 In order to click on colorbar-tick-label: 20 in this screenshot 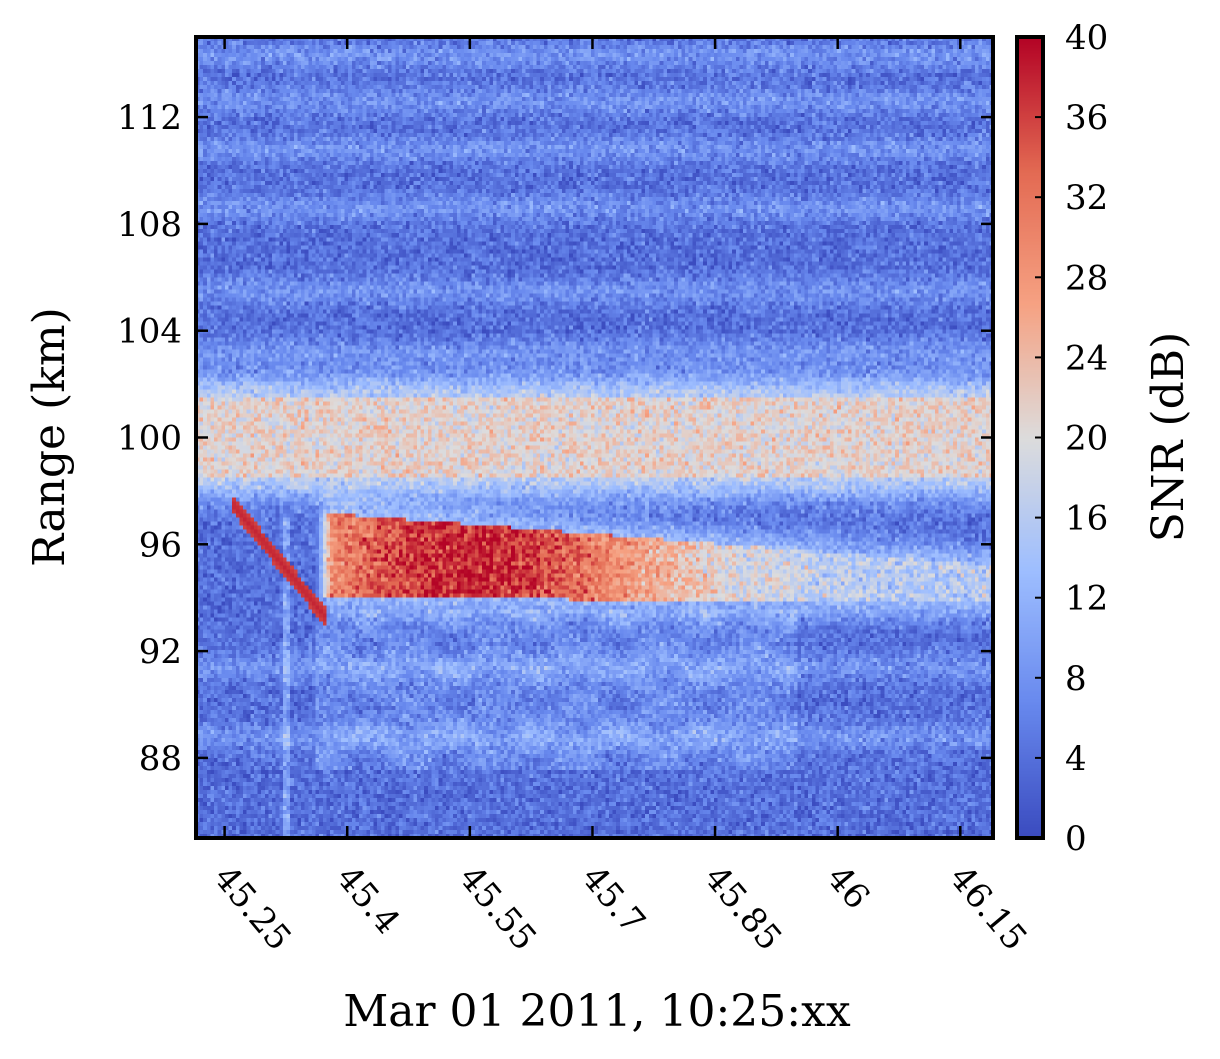, I will do `click(1086, 439)`.